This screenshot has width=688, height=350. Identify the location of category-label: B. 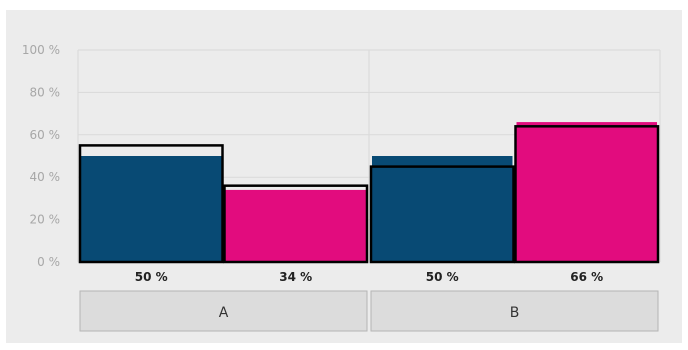
(515, 313).